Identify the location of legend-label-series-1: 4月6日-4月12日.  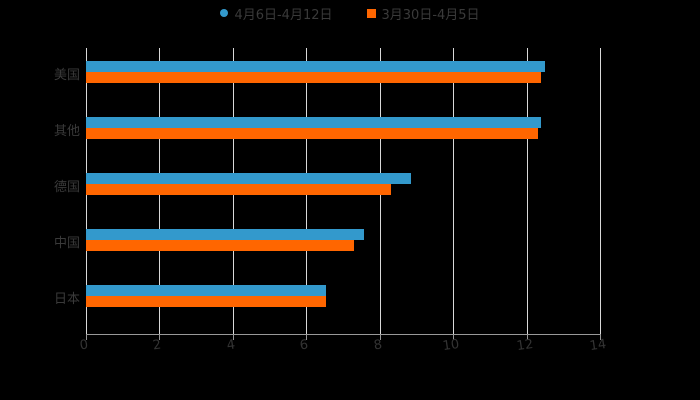
(283, 15).